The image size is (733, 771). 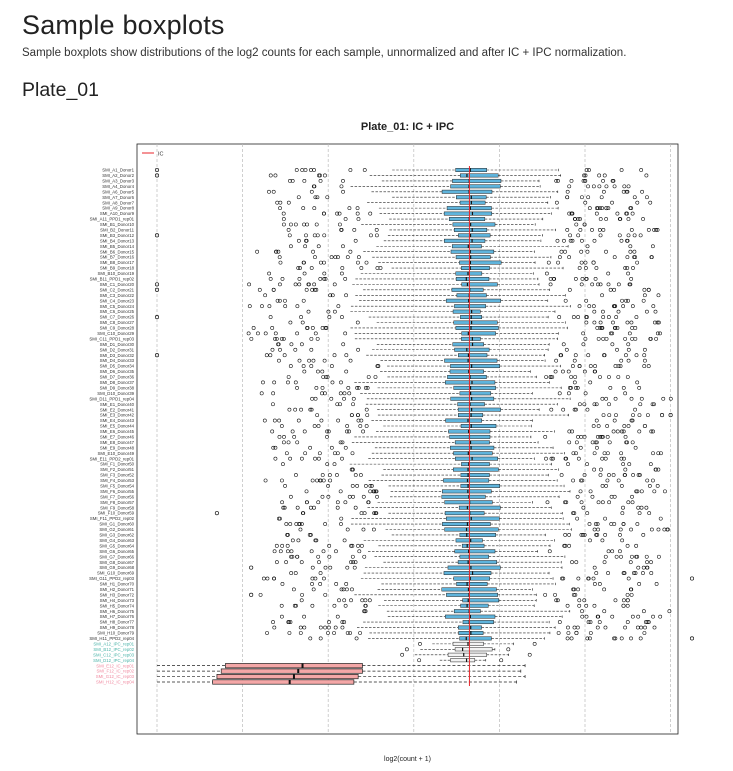 I want to click on row-label: SMI_E12_IC_rep01, so click(x=115, y=665).